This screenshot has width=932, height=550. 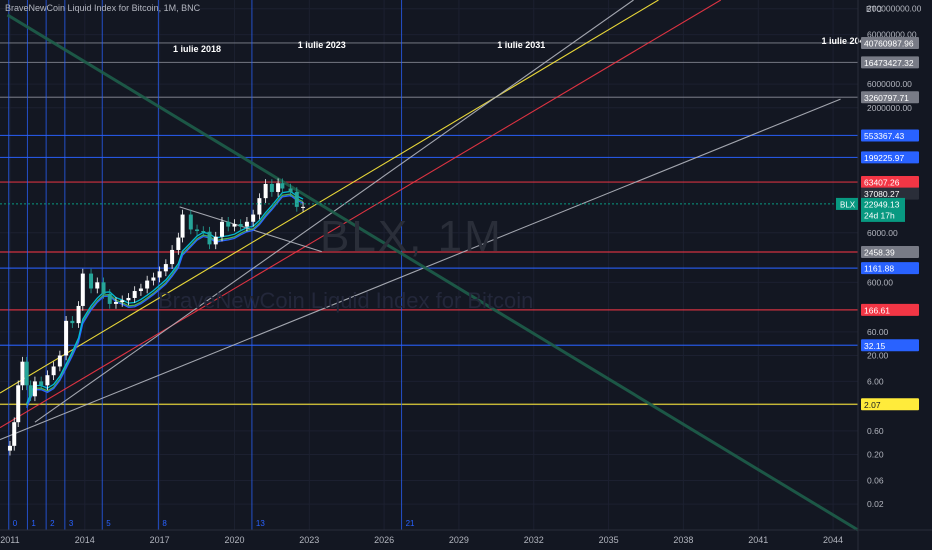 I want to click on x-tick-label: 2035, so click(x=609, y=540).